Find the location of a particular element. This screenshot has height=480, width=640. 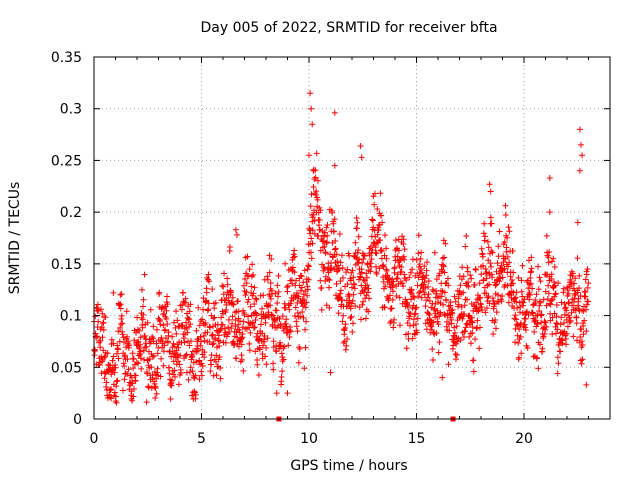

y-tick-label: 0.05 is located at coordinates (66, 368).